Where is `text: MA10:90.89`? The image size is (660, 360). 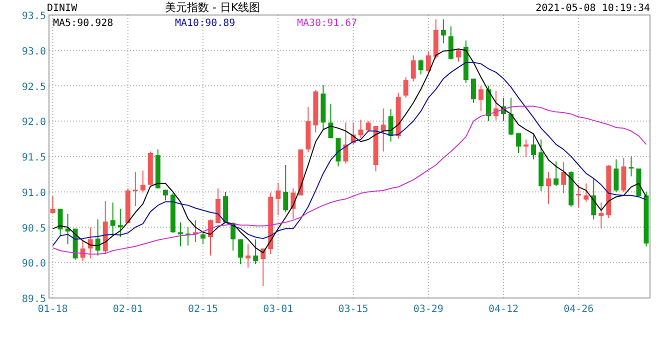
text: MA10:90.89 is located at coordinates (205, 23).